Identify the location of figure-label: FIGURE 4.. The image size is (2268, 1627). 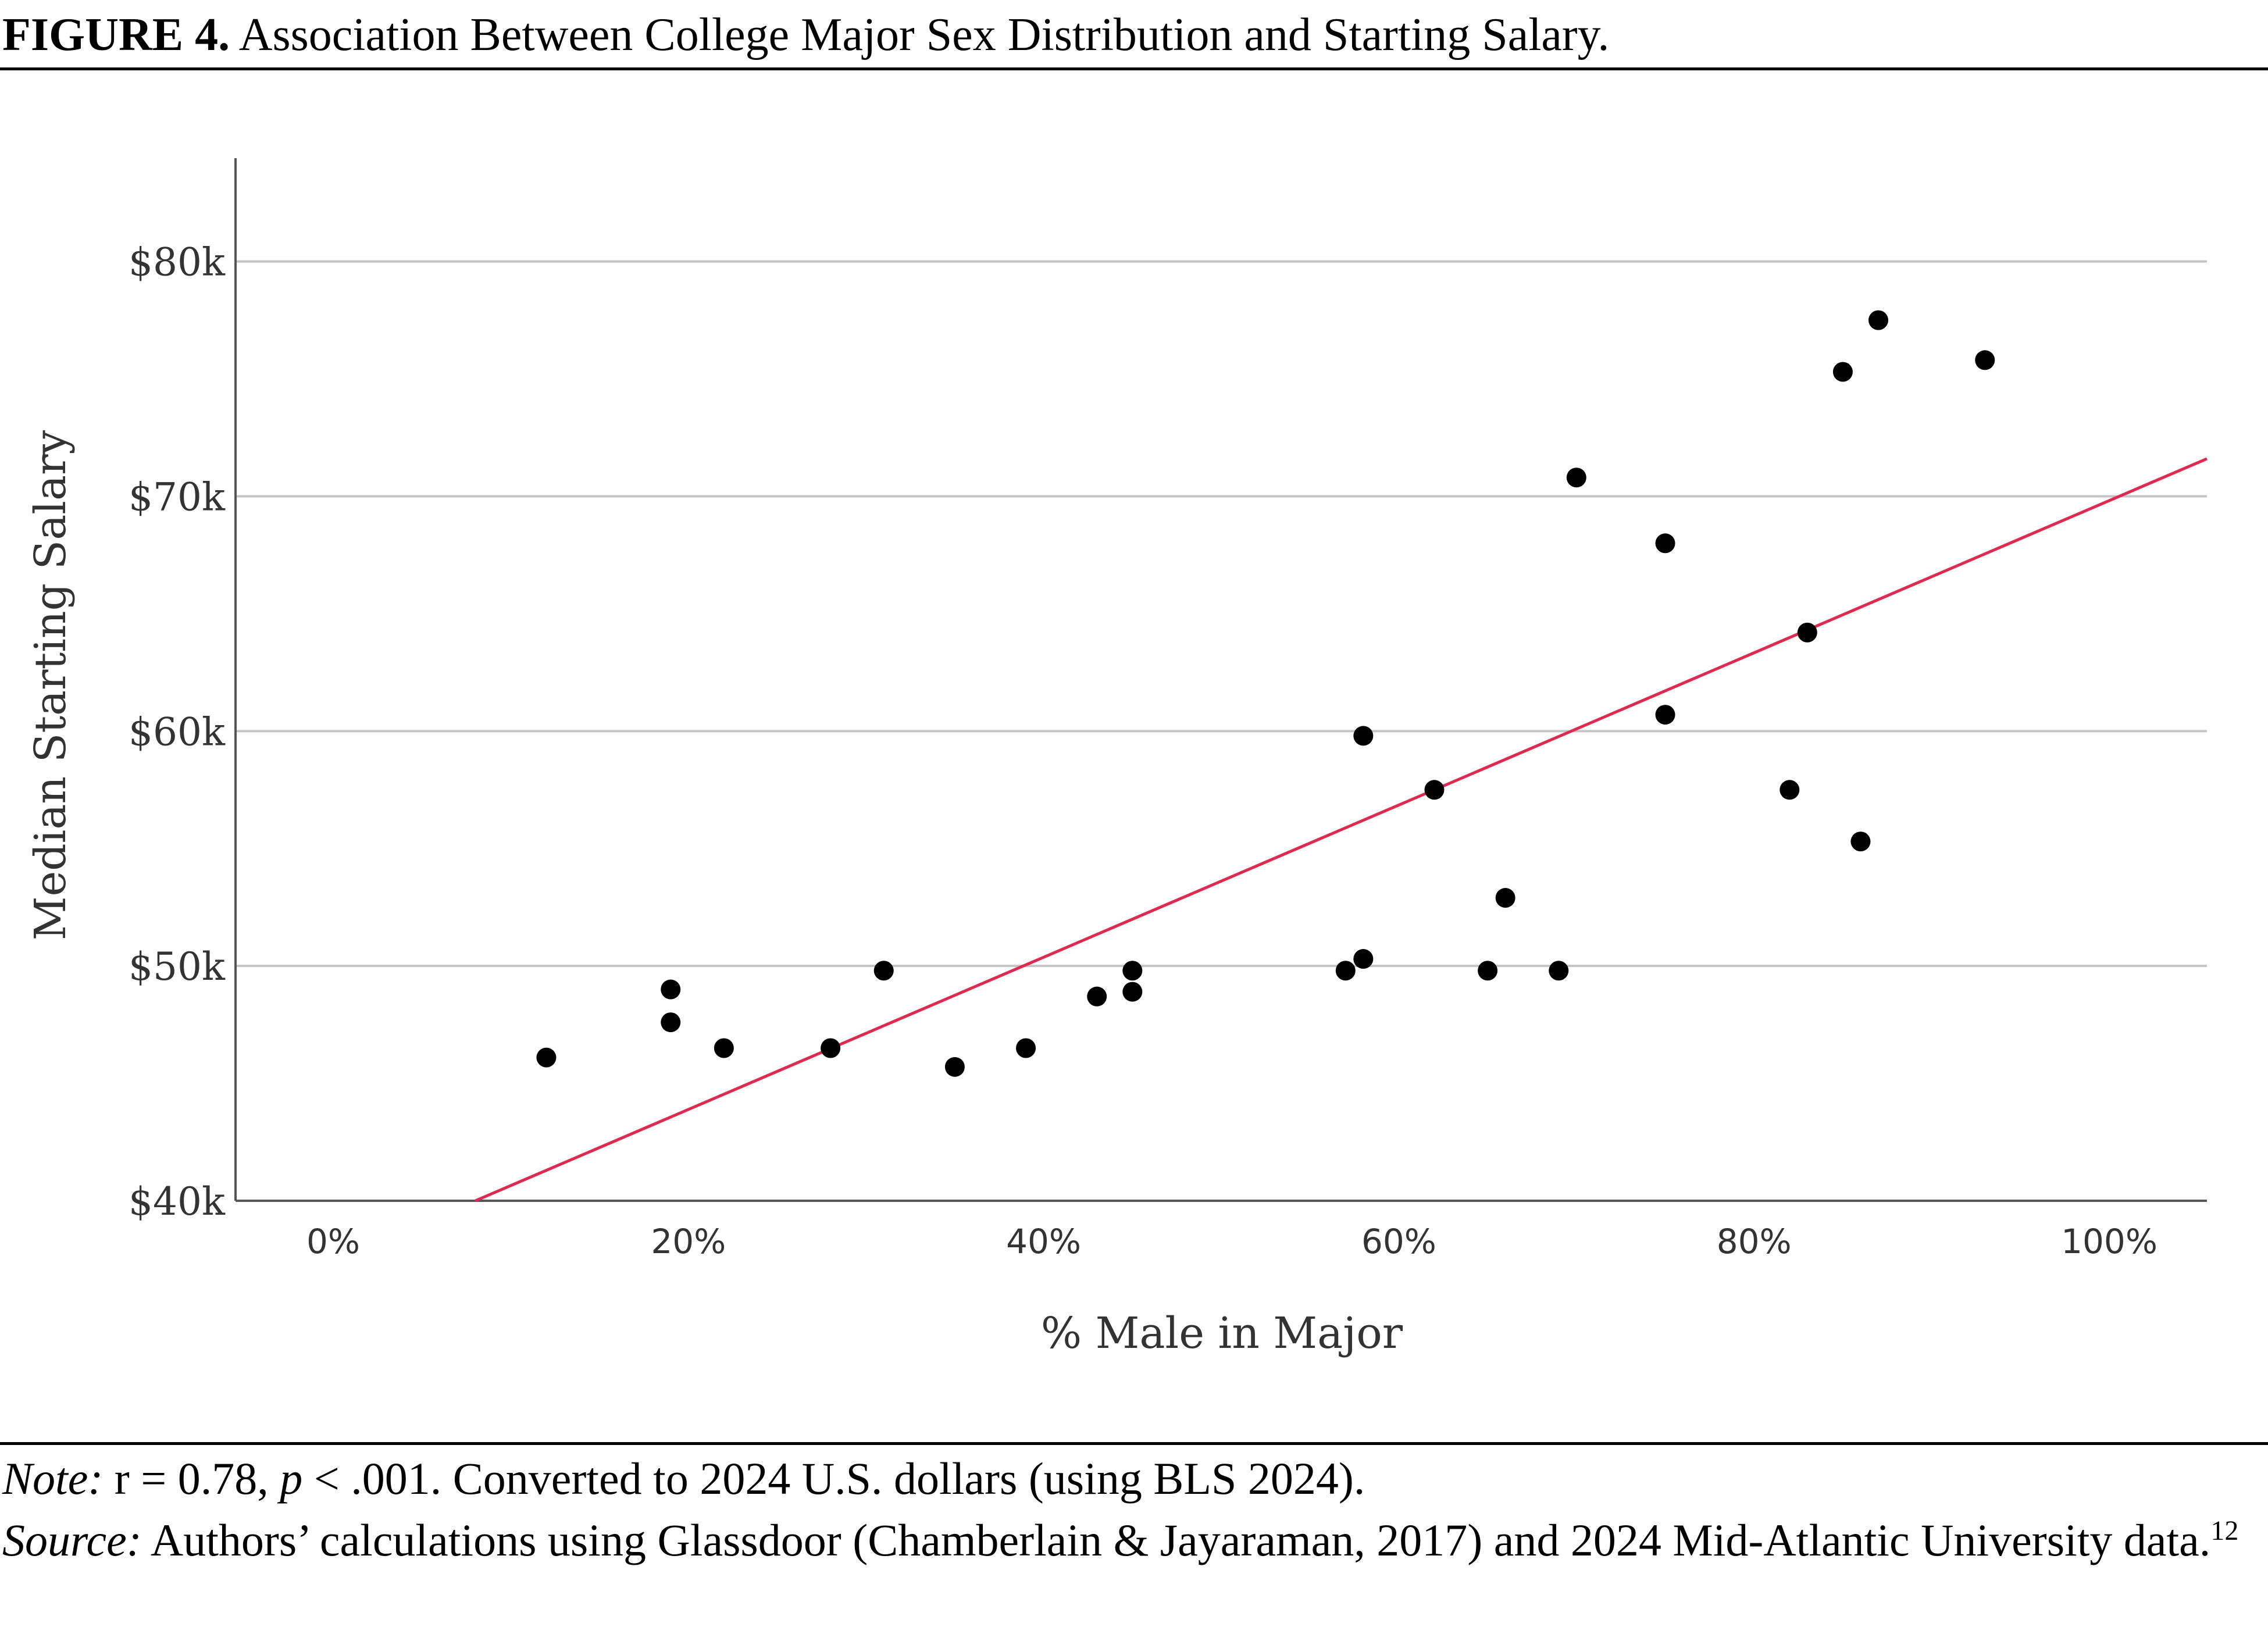
(116, 34).